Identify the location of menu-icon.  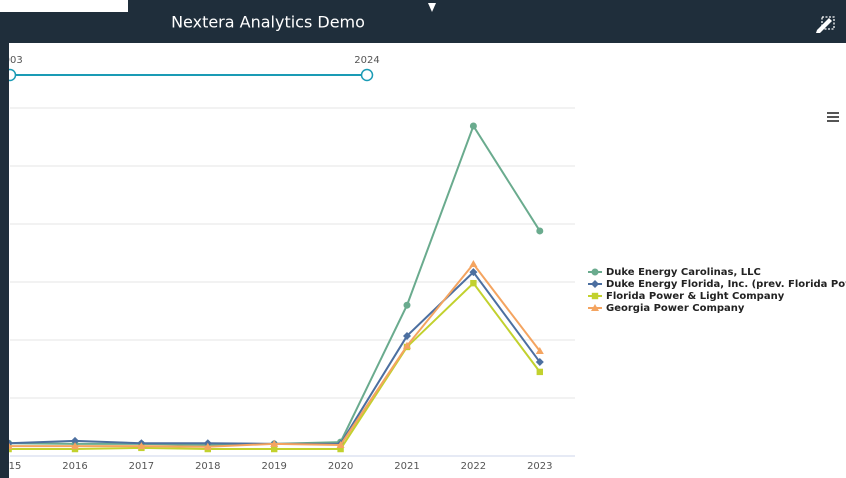
(833, 117).